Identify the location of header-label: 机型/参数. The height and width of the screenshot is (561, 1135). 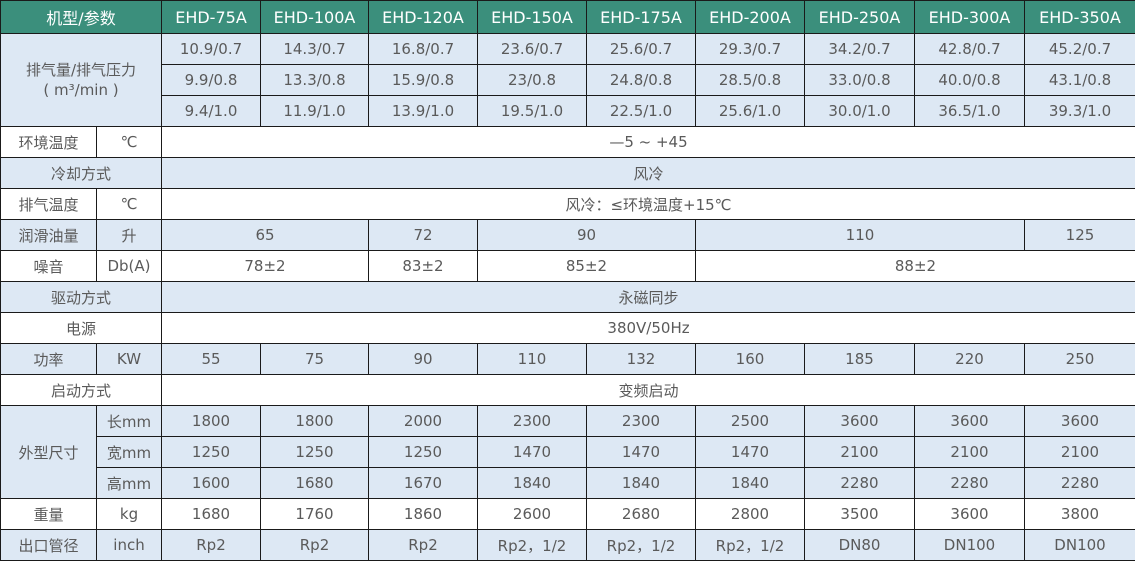
(81, 17).